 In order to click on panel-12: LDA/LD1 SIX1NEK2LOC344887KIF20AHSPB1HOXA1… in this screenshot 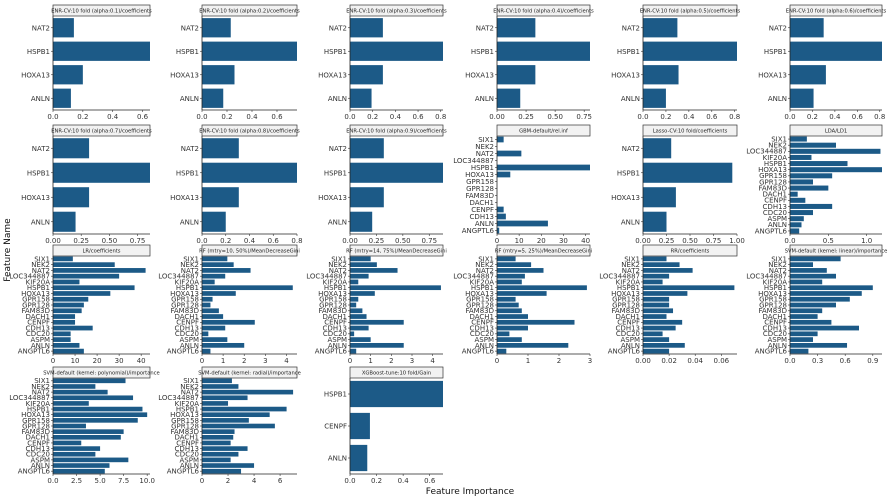, I will do `click(814, 184)`.